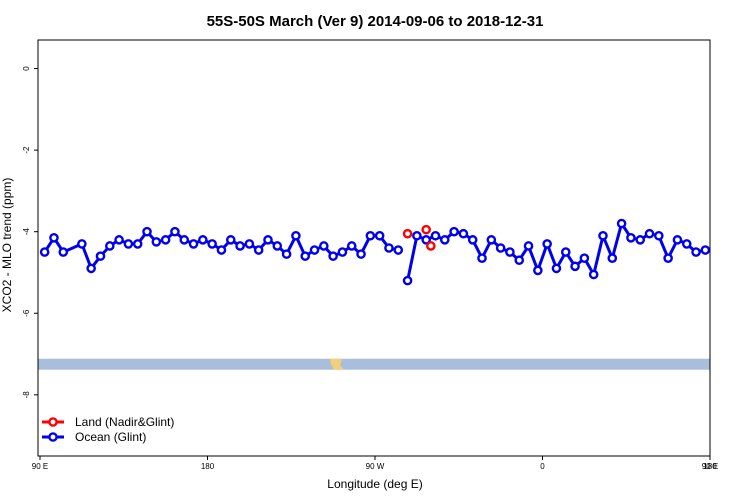  What do you see at coordinates (110, 437) in the screenshot?
I see `legend-label: Ocean (Glint)` at bounding box center [110, 437].